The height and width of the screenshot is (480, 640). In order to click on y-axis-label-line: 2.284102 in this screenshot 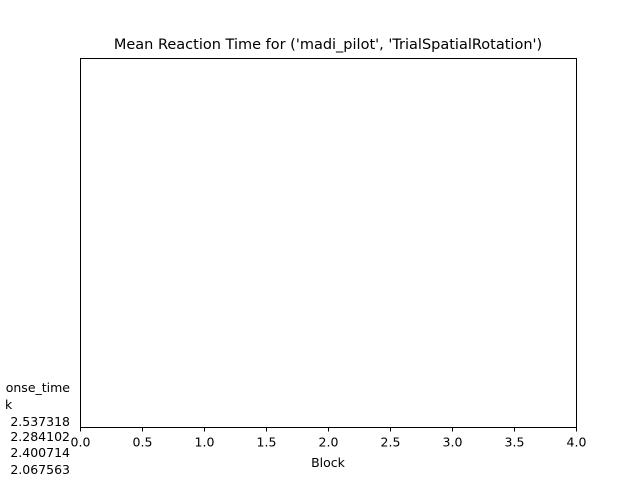, I will do `click(40, 436)`.